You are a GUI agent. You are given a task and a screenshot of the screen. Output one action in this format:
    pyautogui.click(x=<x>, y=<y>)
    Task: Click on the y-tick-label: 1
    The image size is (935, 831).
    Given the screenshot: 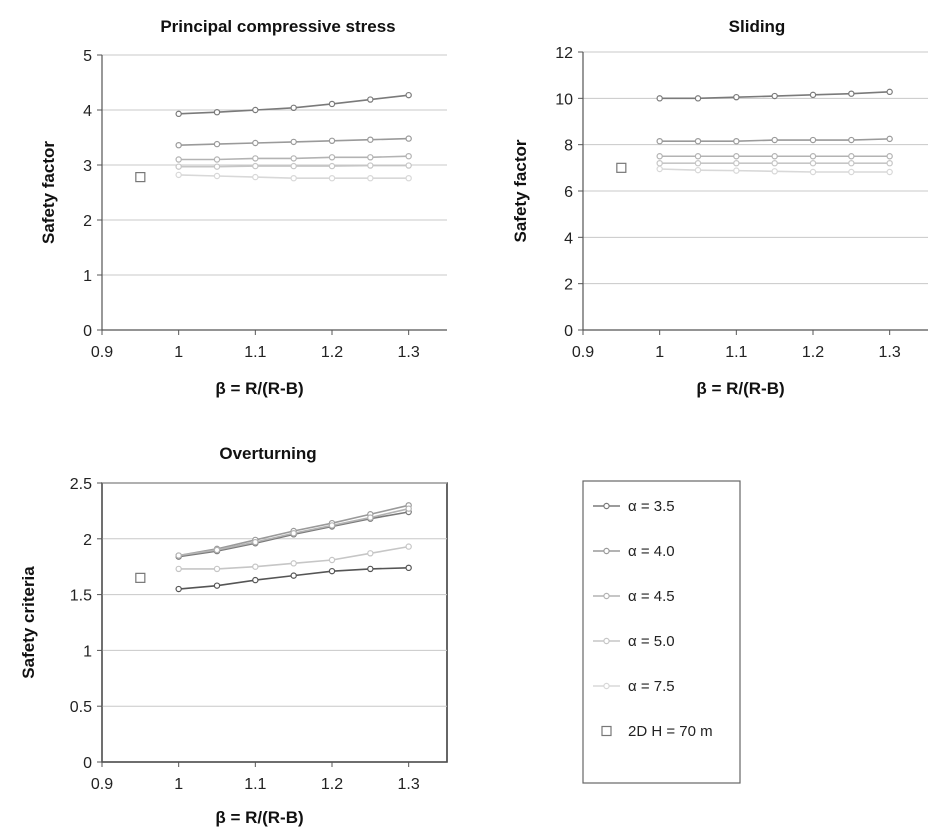 What is the action you would take?
    pyautogui.click(x=87, y=276)
    